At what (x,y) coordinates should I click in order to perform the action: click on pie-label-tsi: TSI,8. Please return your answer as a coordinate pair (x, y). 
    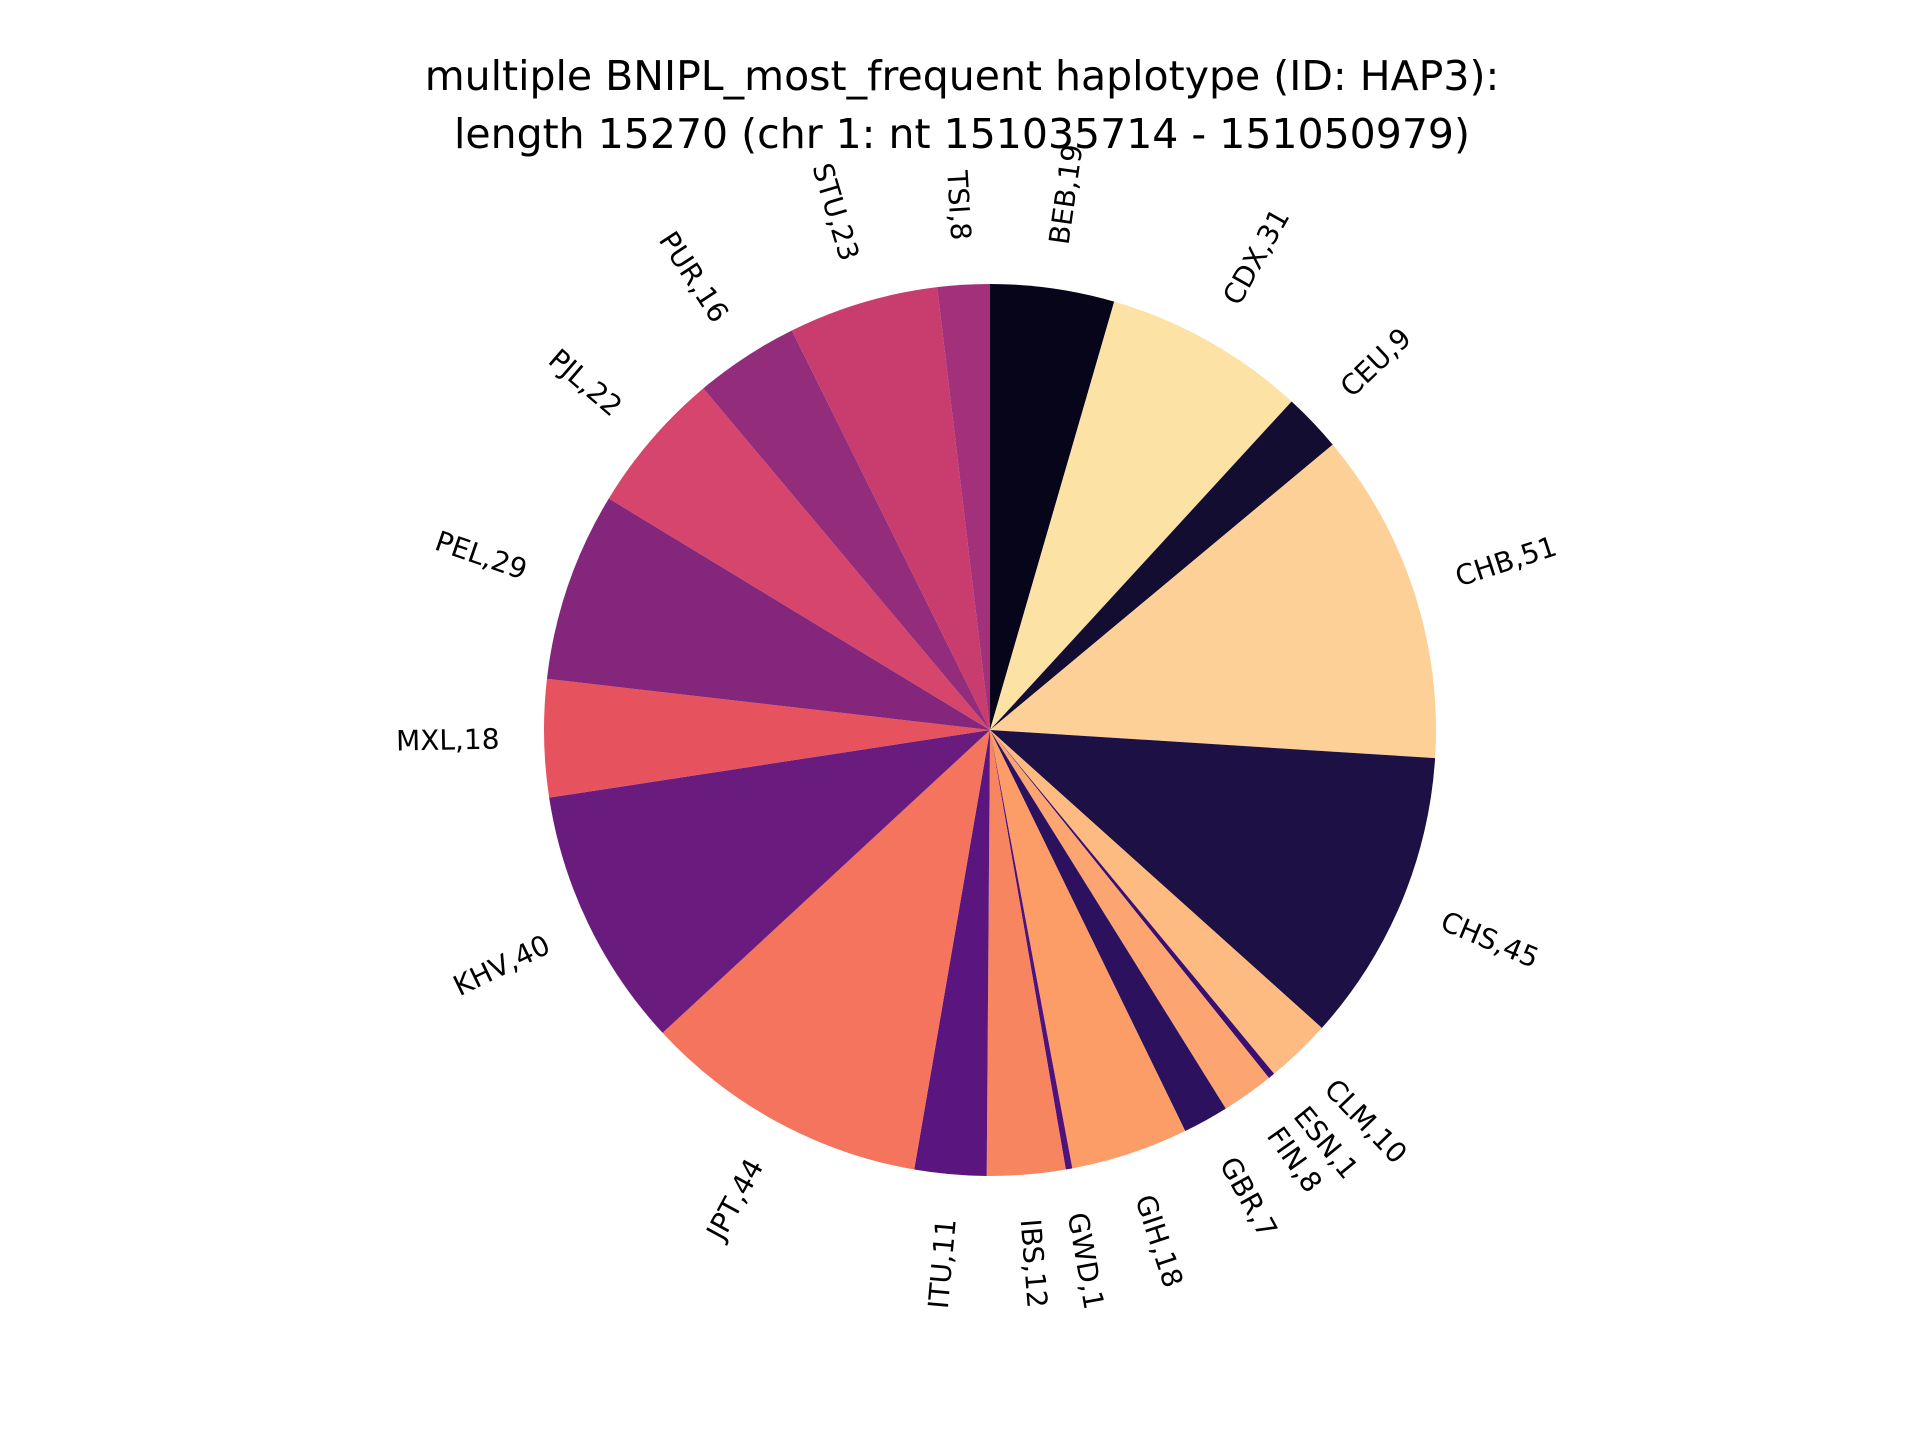
    Looking at the image, I should click on (958, 205).